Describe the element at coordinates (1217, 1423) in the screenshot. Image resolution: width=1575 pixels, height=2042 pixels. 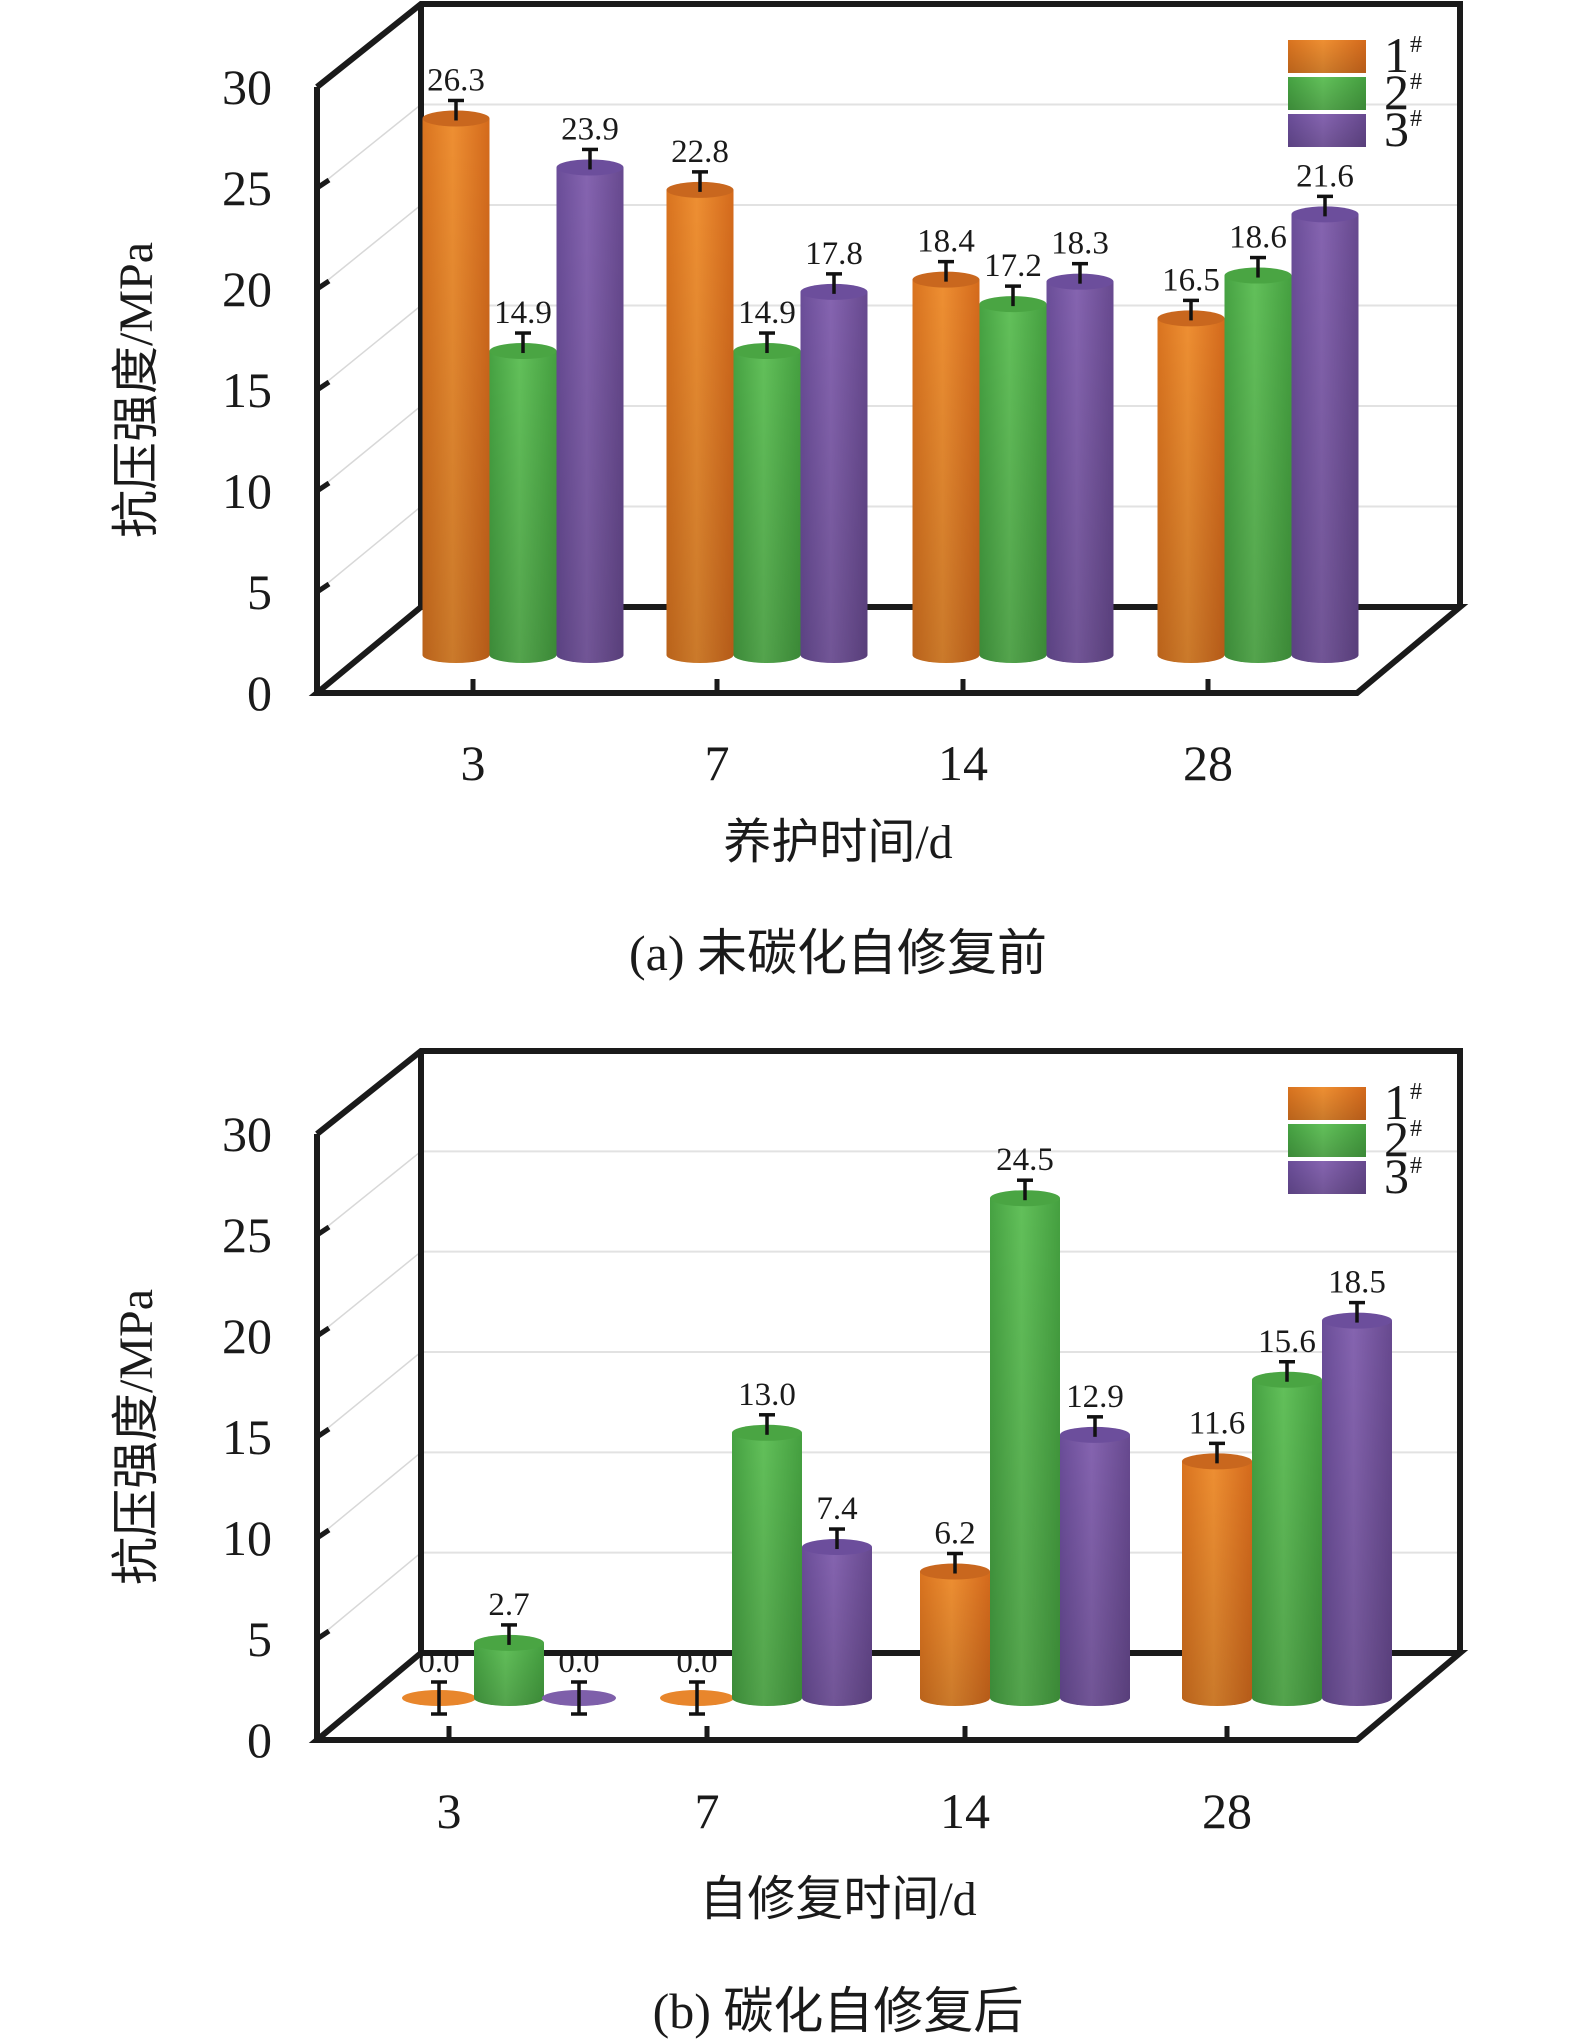
I see `data-label: 11.6` at that location.